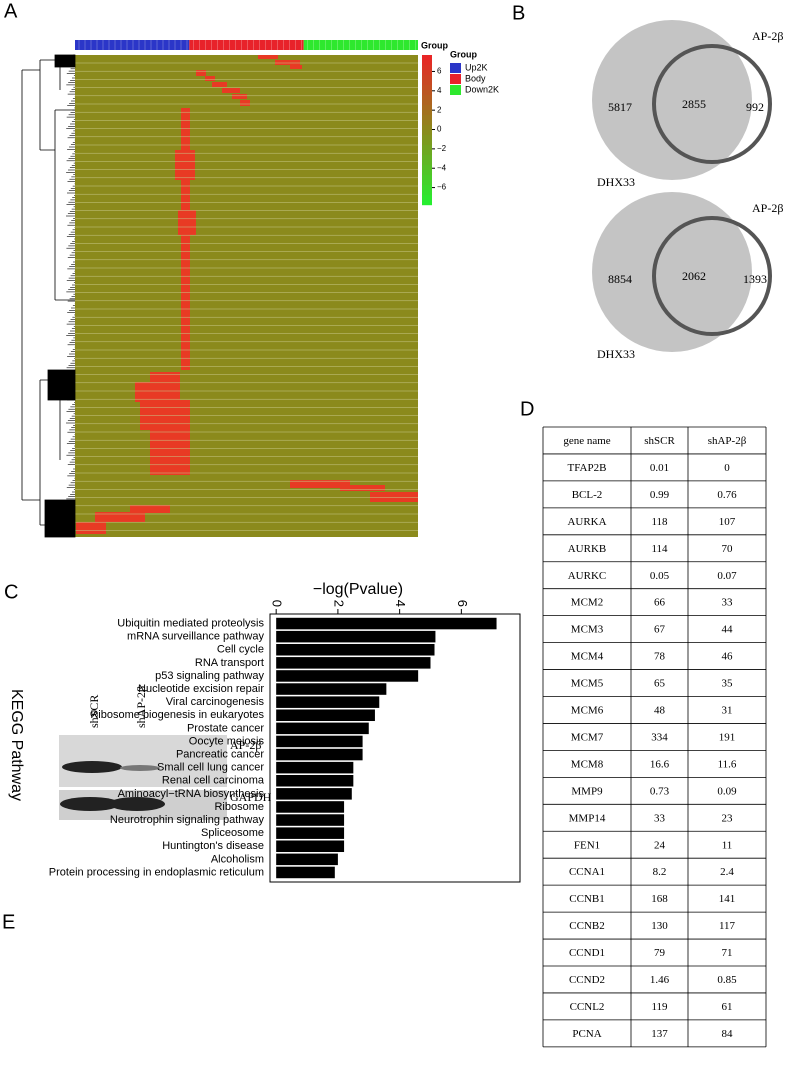 This screenshot has width=800, height=1069. Describe the element at coordinates (587, 818) in the screenshot. I see `table-cell: MMP14` at that location.